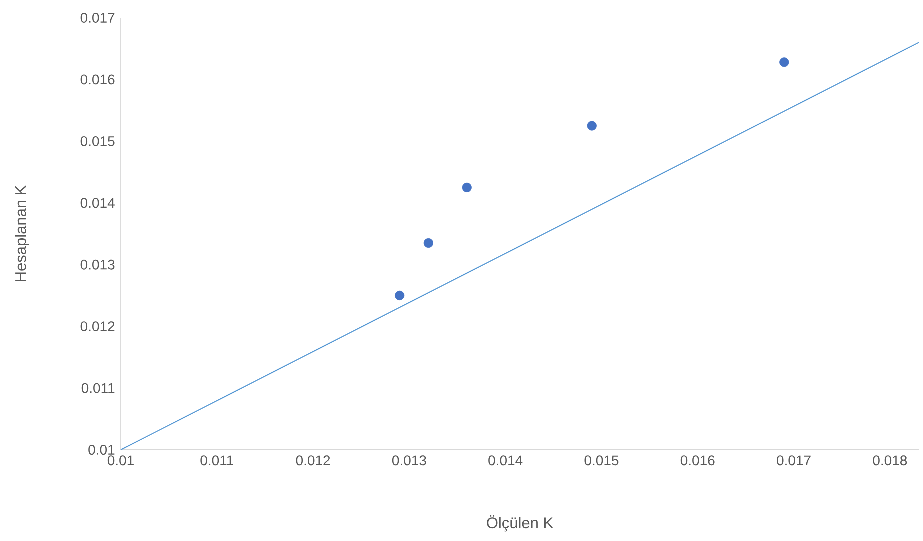  Describe the element at coordinates (97, 141) in the screenshot. I see `y-tick-label: 0.015` at that location.